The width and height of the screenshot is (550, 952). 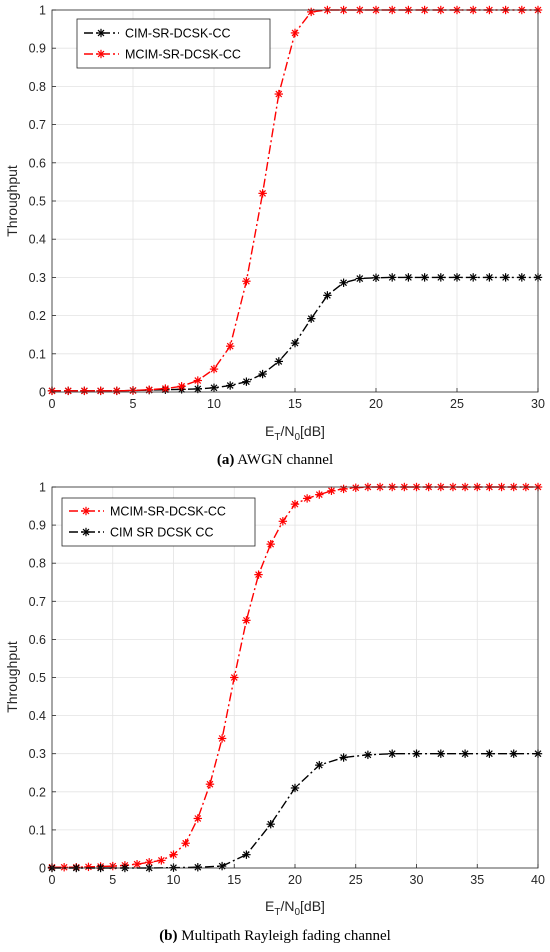 What do you see at coordinates (42, 869) in the screenshot?
I see `y-tick-label: 0` at bounding box center [42, 869].